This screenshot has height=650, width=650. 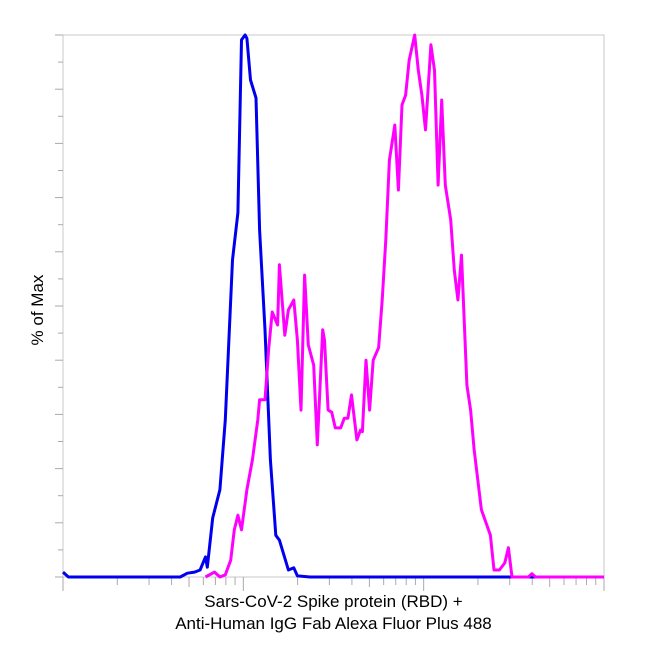 What do you see at coordinates (37, 310) in the screenshot?
I see `y-axis-label: % of Max` at bounding box center [37, 310].